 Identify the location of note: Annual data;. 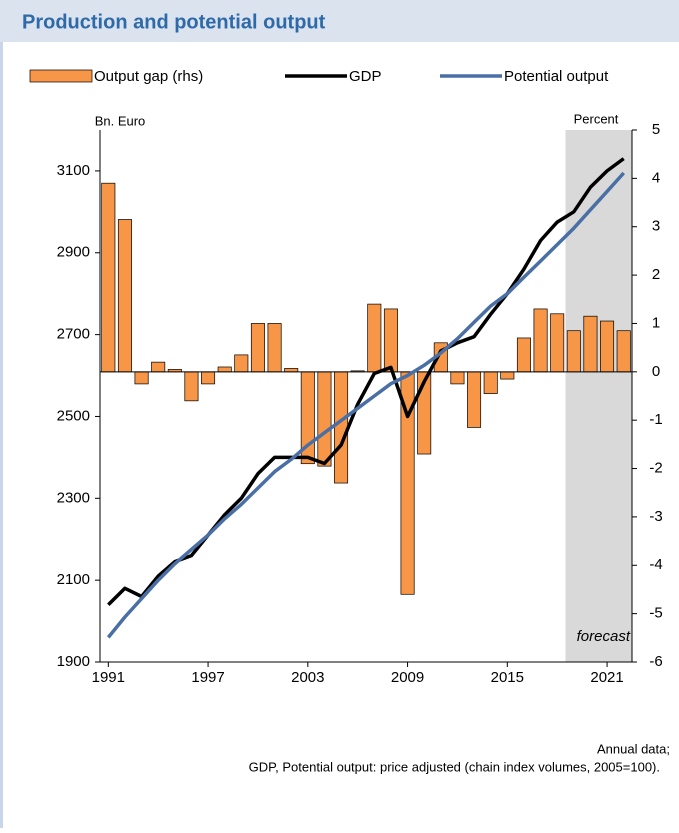
(633, 748).